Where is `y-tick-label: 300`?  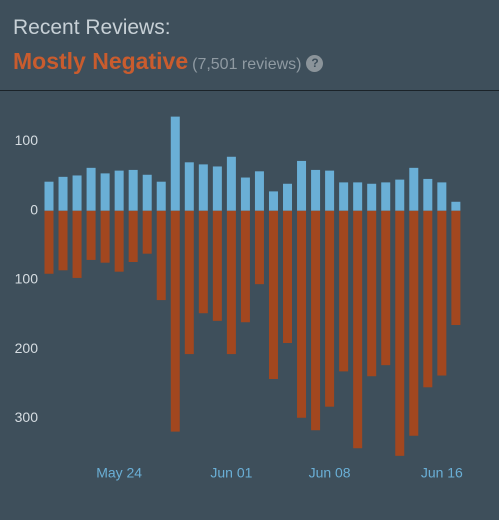 y-tick-label: 300 is located at coordinates (27, 417).